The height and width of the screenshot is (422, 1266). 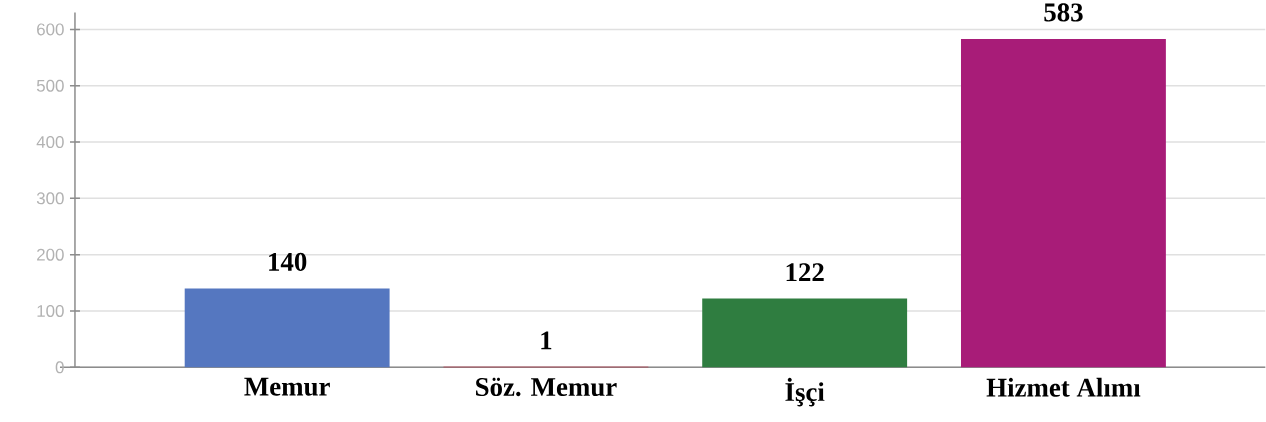 What do you see at coordinates (59, 367) in the screenshot?
I see `y-tick-label: 0` at bounding box center [59, 367].